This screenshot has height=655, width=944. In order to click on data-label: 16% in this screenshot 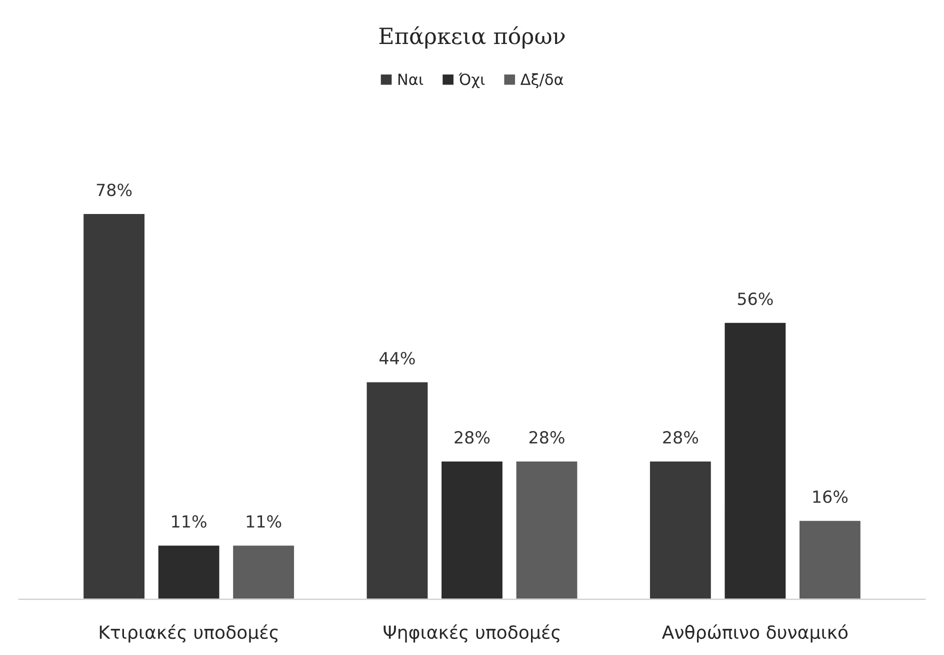, I will do `click(830, 497)`.